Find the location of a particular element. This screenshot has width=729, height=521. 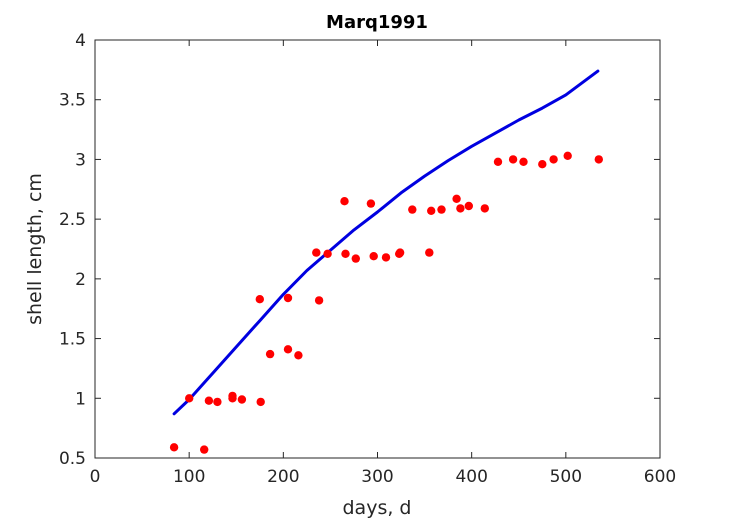

x-tick-label: 100 is located at coordinates (189, 477).